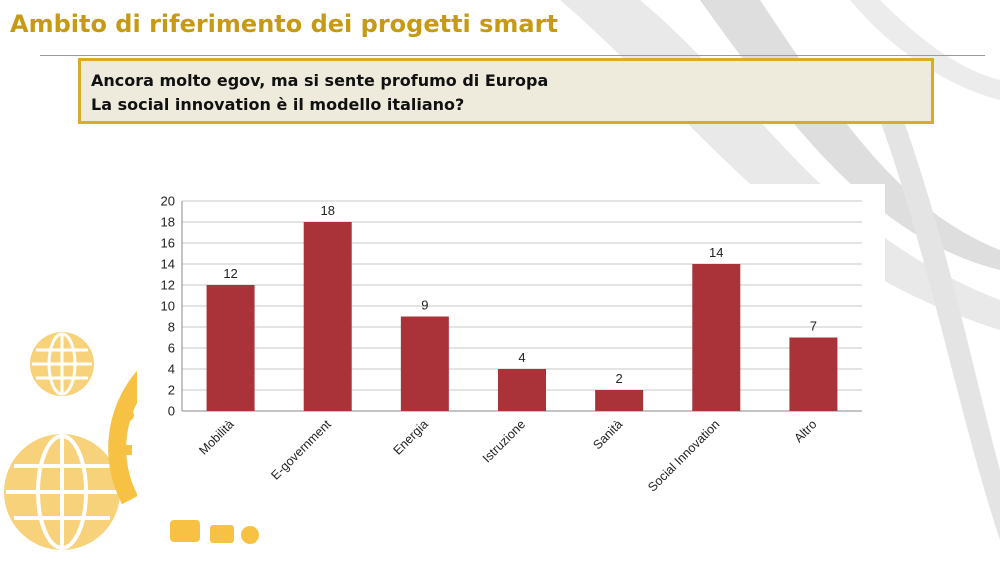 Image resolution: width=1000 pixels, height=562 pixels. I want to click on data-label: 18, so click(327, 210).